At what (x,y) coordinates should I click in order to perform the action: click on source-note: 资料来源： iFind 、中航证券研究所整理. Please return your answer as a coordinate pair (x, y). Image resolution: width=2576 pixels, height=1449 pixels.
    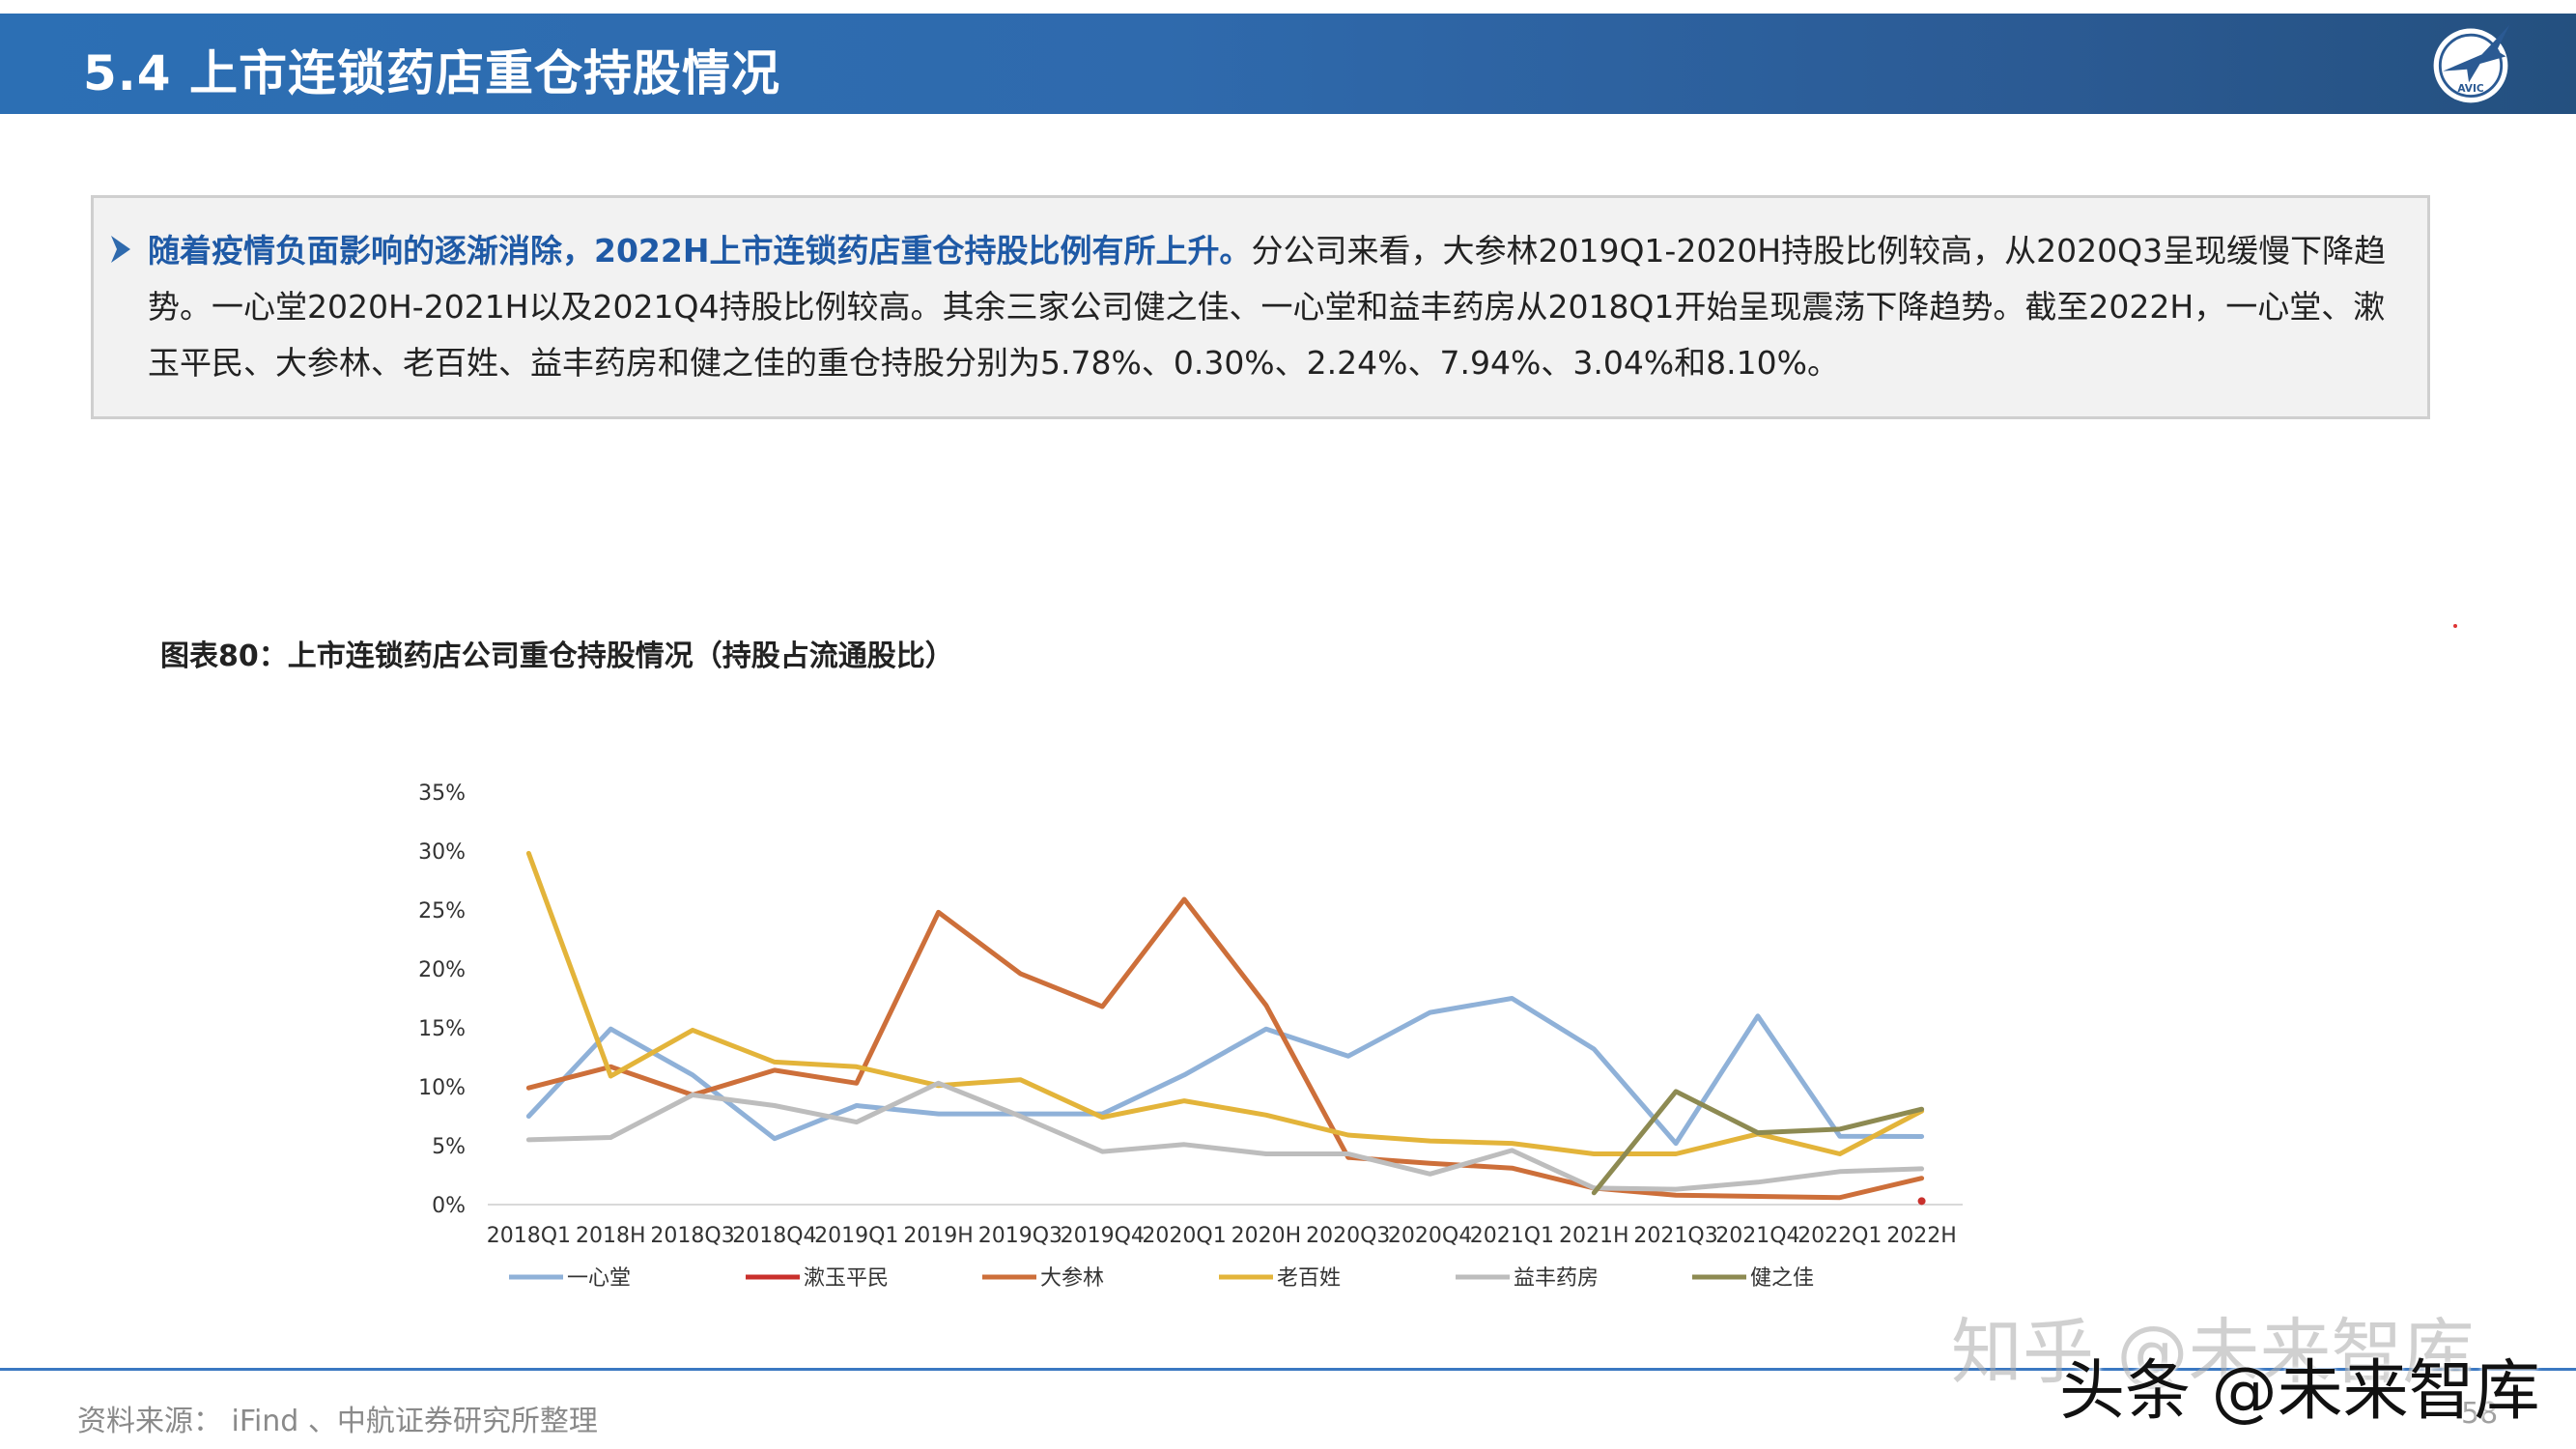
    Looking at the image, I should click on (337, 1421).